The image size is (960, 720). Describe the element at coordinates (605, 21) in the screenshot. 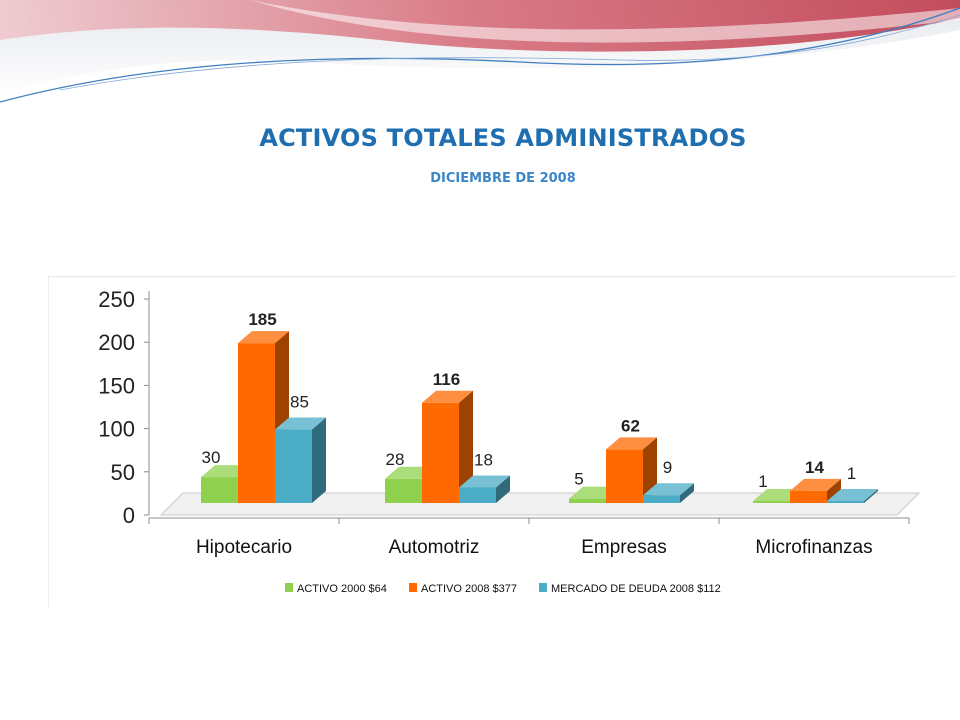

I see `banner-white-streak` at that location.